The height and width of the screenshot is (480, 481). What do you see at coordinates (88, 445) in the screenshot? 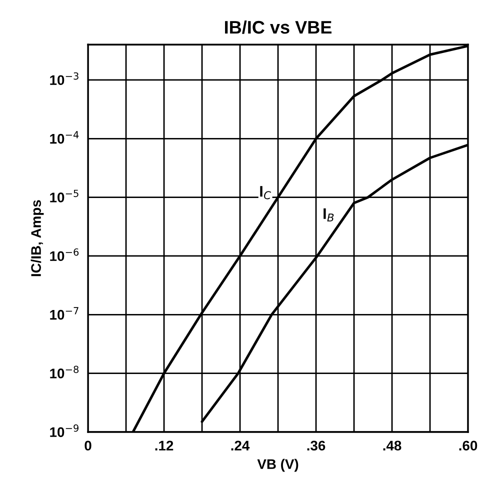
I see `x-tick-label: 0` at bounding box center [88, 445].